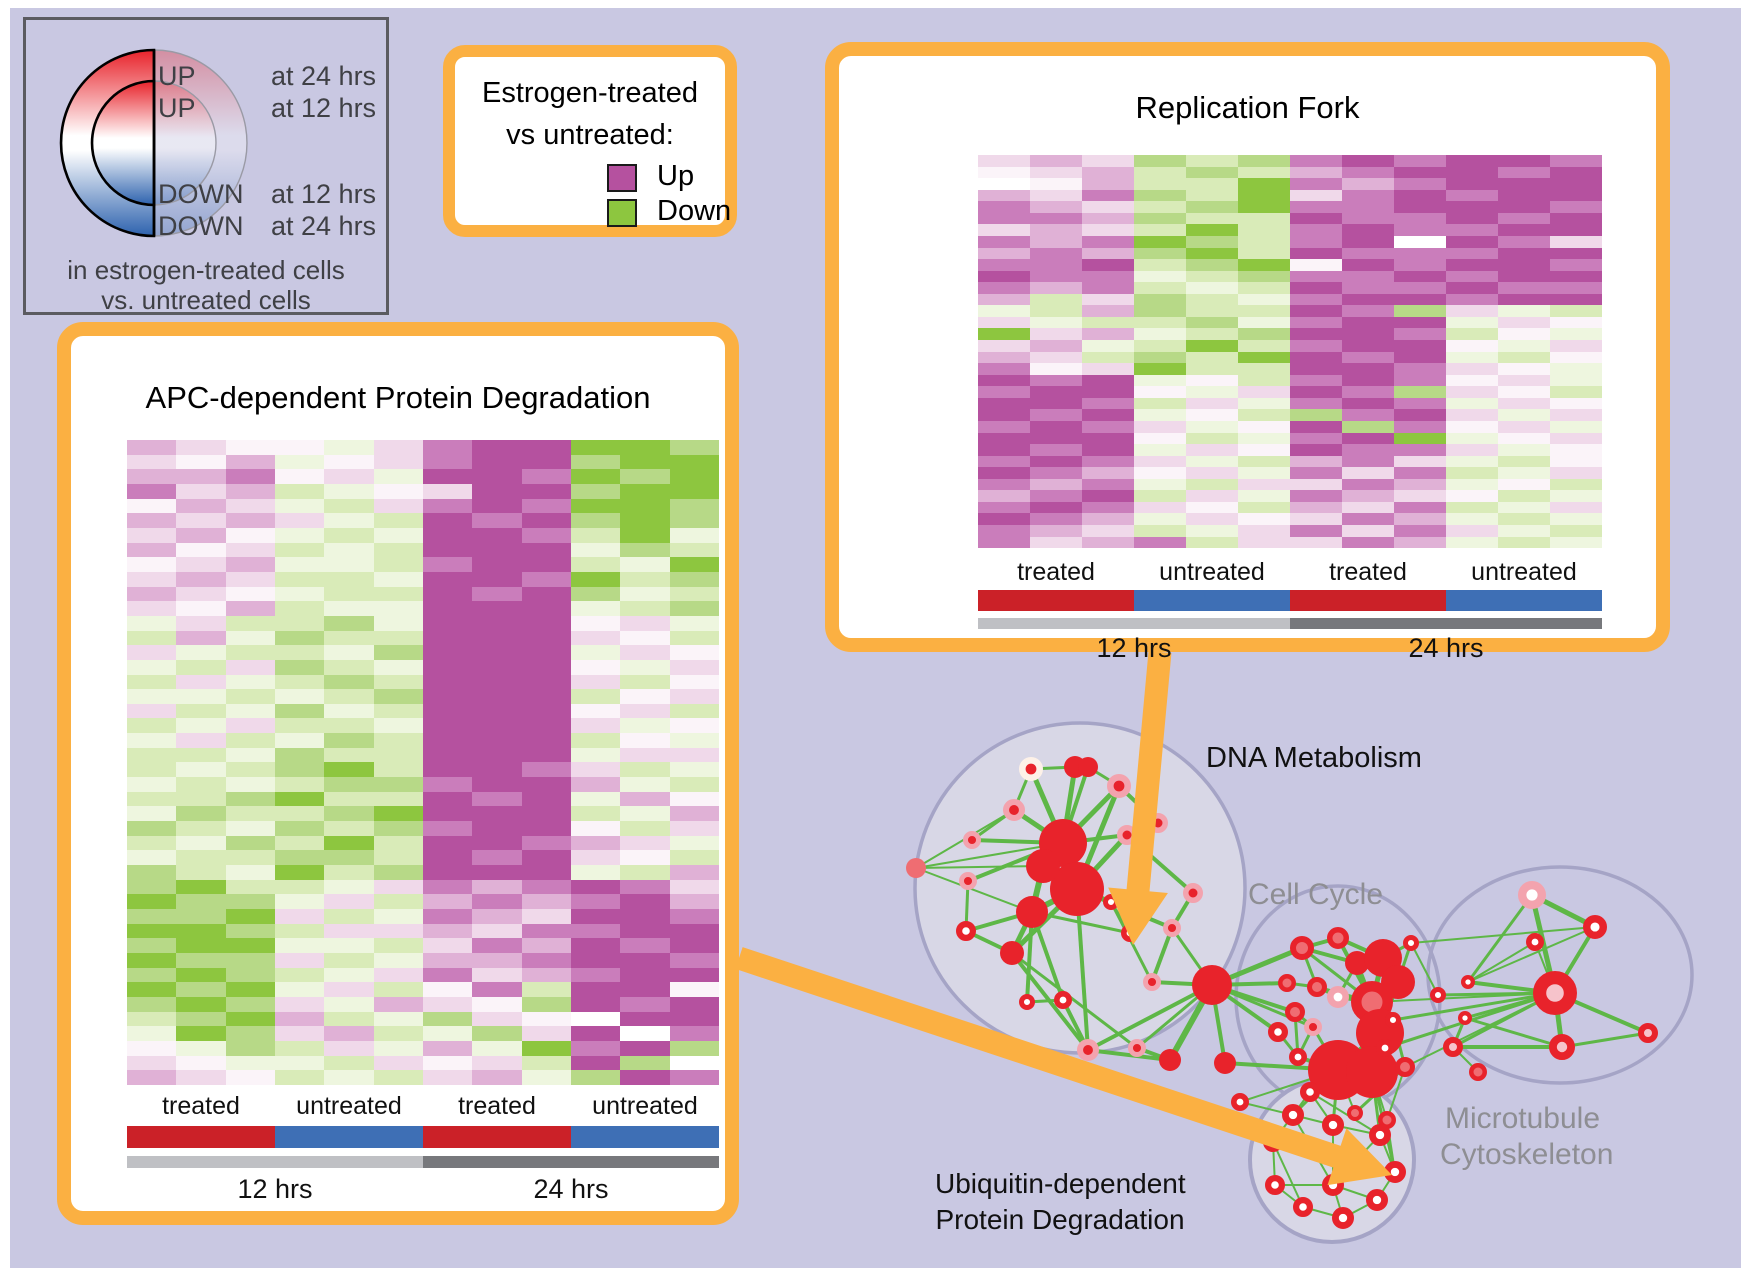 The image size is (1750, 1279). What do you see at coordinates (1527, 1154) in the screenshot?
I see `microtubule-label-line2: Cytoskeleton` at bounding box center [1527, 1154].